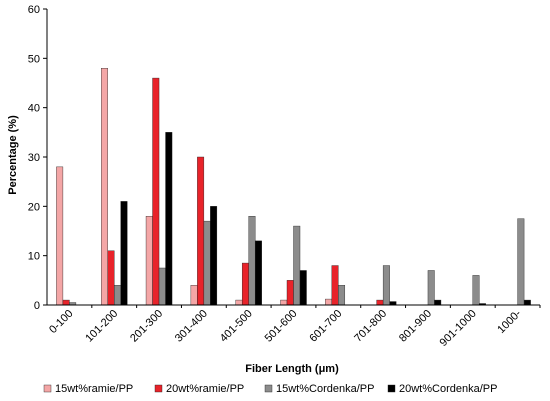 This screenshot has width=550, height=401. What do you see at coordinates (448, 389) in the screenshot?
I see `legend-label: 20wt%Cordenka/PP` at bounding box center [448, 389].